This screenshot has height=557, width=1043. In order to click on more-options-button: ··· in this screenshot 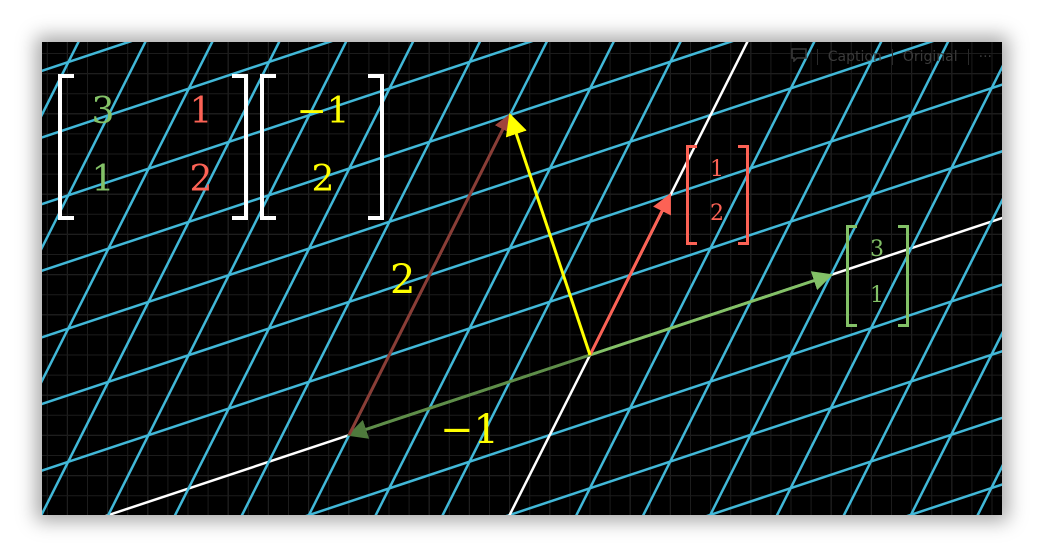, I will do `click(984, 57)`.